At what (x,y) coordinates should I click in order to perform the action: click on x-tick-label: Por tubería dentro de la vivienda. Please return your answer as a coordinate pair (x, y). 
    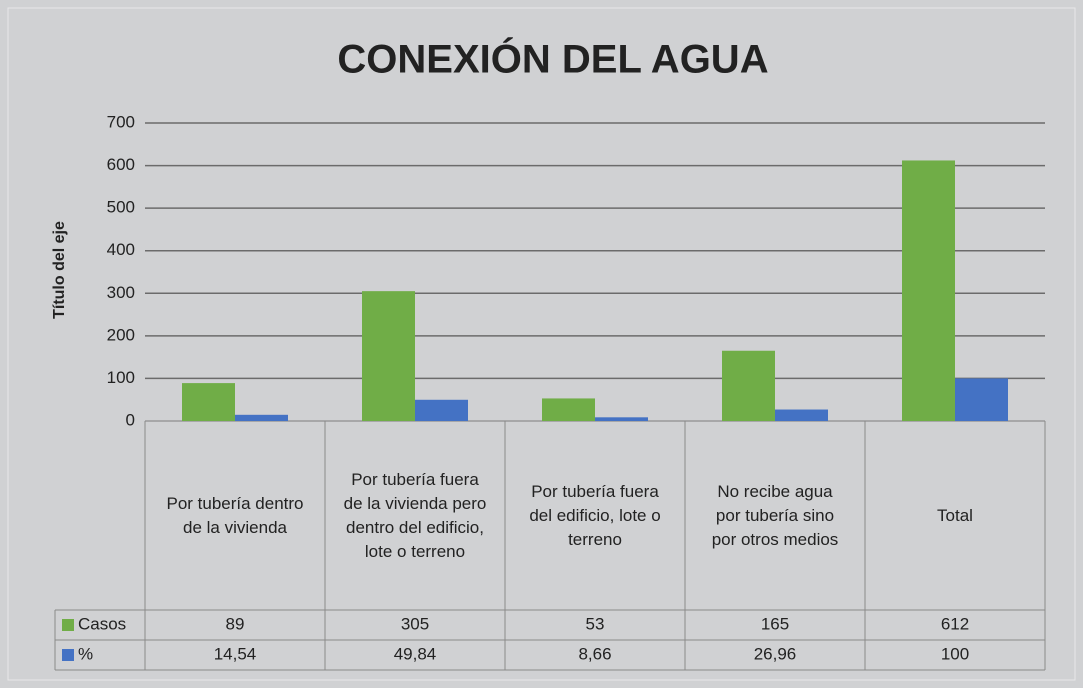
    Looking at the image, I should click on (235, 515).